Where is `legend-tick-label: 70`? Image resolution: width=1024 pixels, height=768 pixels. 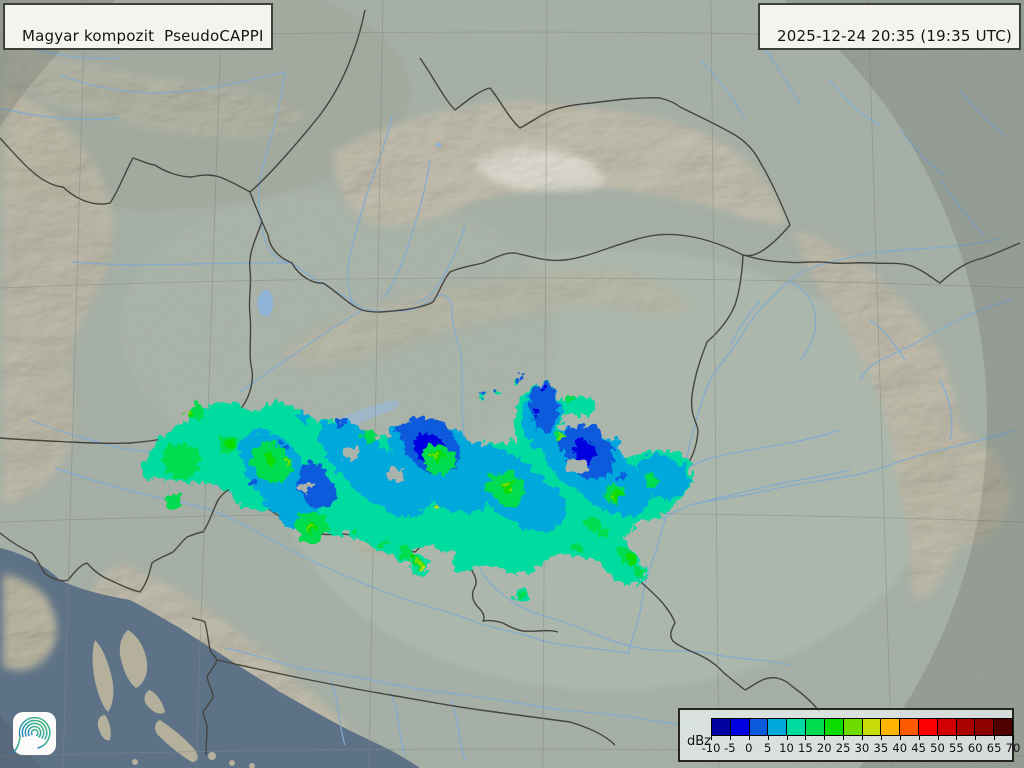 legend-tick-label: 70 is located at coordinates (1013, 748).